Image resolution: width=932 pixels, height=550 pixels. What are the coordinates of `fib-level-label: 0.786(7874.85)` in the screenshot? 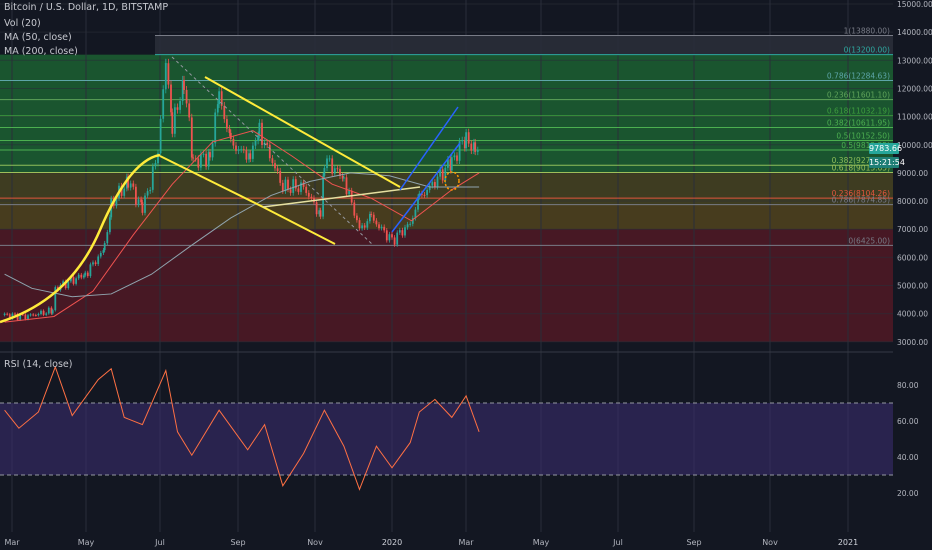 It's located at (861, 200).